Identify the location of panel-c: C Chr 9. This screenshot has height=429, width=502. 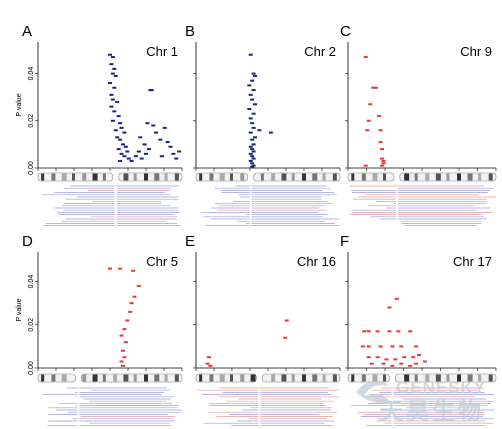
(418, 125).